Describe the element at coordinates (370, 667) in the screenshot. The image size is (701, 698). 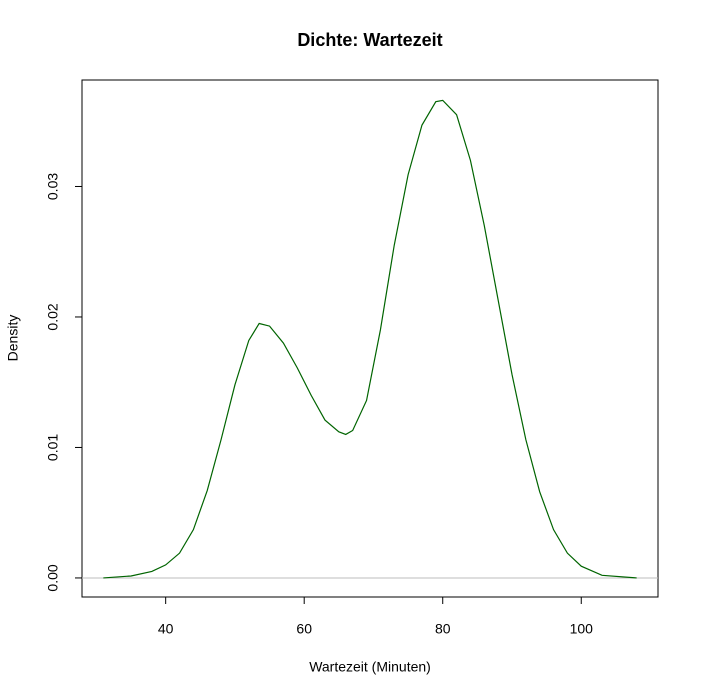
I see `x-axis-label: Wartezeit (Minuten)` at that location.